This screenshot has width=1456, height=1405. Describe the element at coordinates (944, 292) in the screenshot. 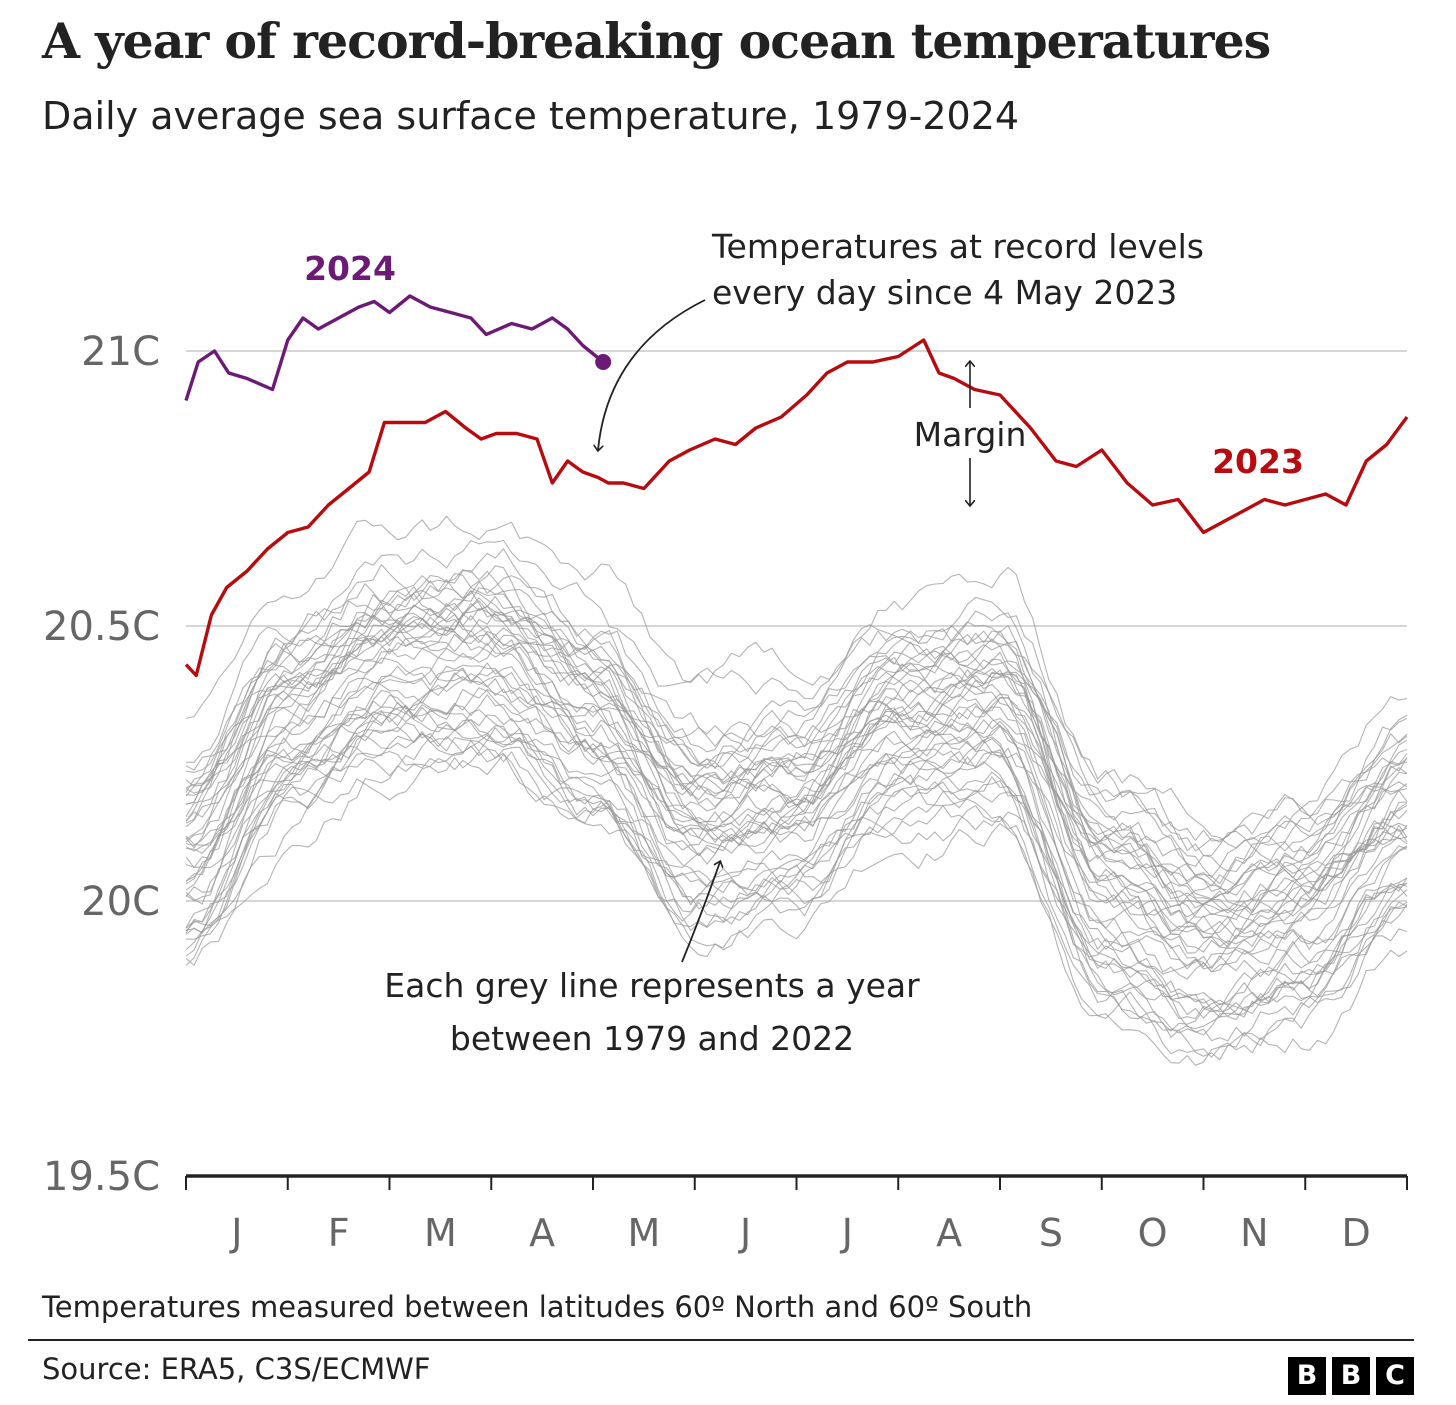

I see `record-annotation-line2: every day since 4 May 2023` at that location.